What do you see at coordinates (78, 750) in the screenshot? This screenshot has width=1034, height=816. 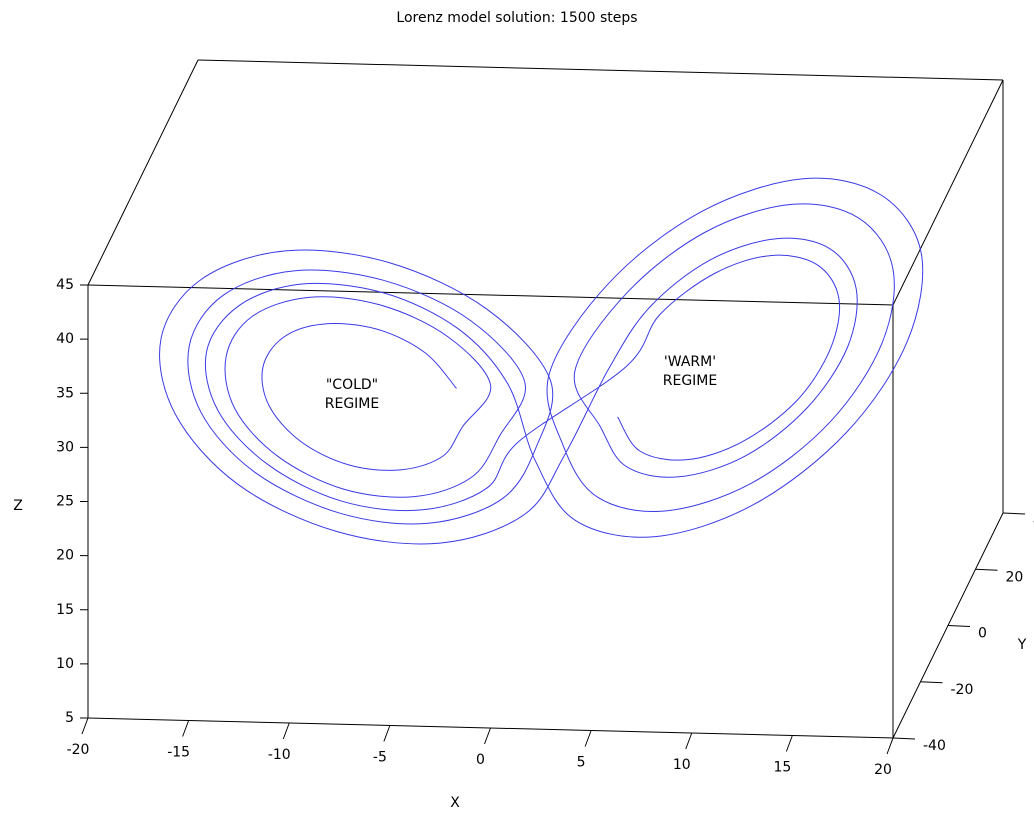 I see `x-tick-label: -20` at bounding box center [78, 750].